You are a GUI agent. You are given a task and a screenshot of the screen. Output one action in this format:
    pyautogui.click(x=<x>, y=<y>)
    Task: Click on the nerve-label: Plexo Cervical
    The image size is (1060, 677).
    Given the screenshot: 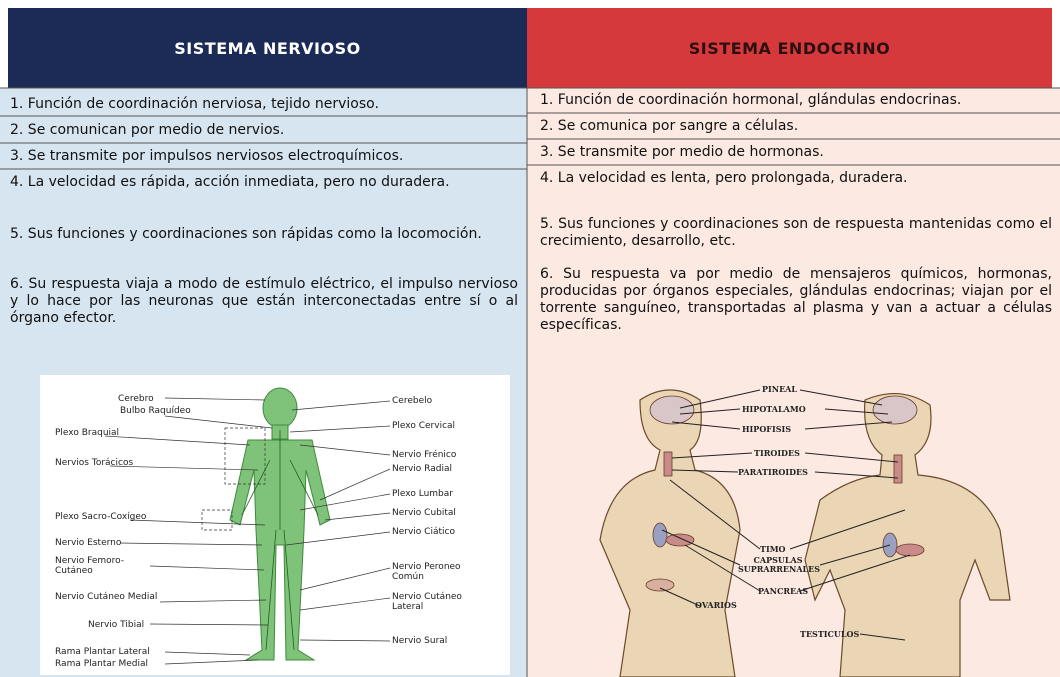 What is the action you would take?
    pyautogui.click(x=424, y=426)
    